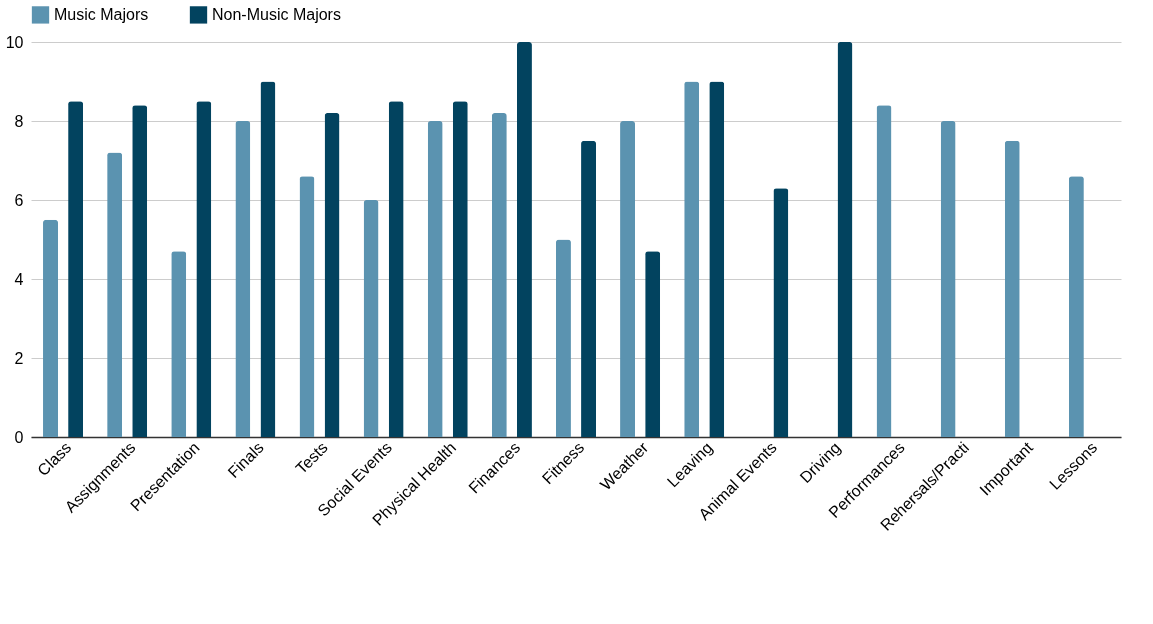  I want to click on y-tick-label: 0, so click(19, 437).